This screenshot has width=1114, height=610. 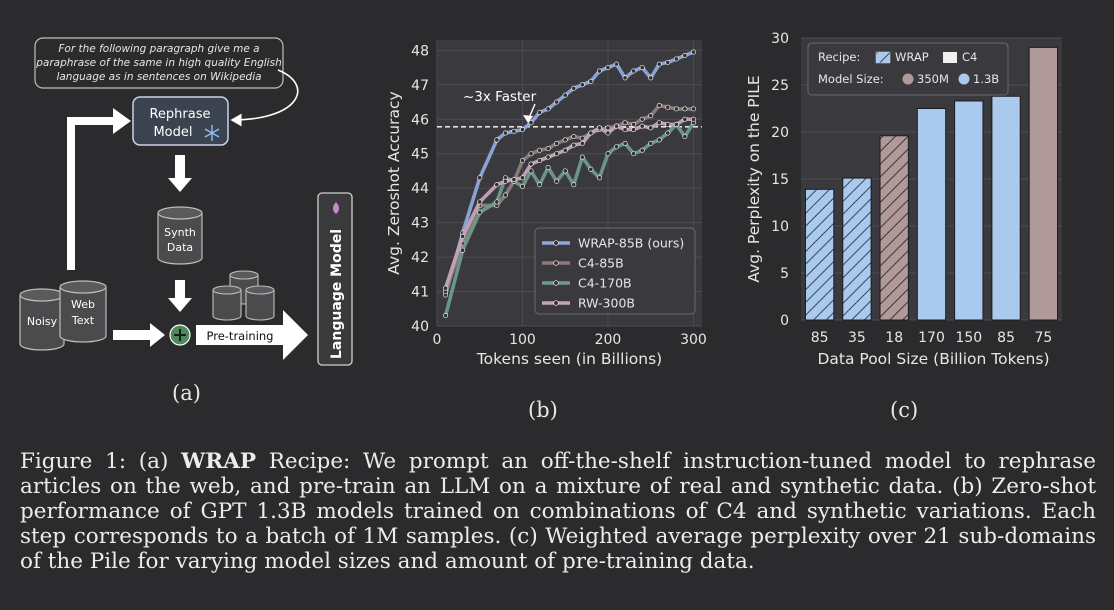 What do you see at coordinates (420, 258) in the screenshot?
I see `y-tick-label: 42` at bounding box center [420, 258].